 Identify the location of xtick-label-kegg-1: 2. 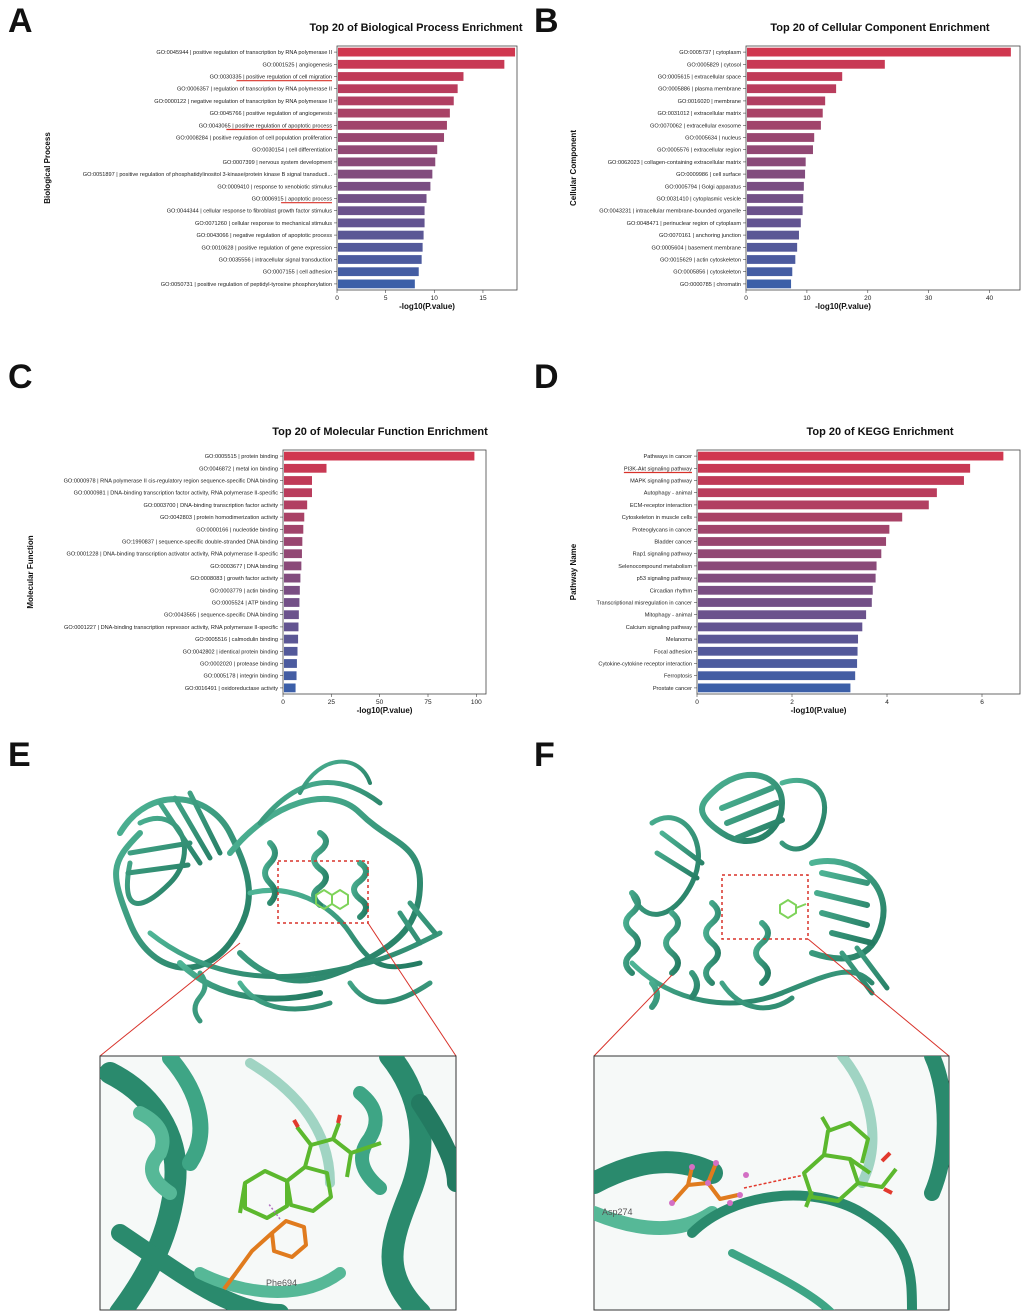
(792, 702).